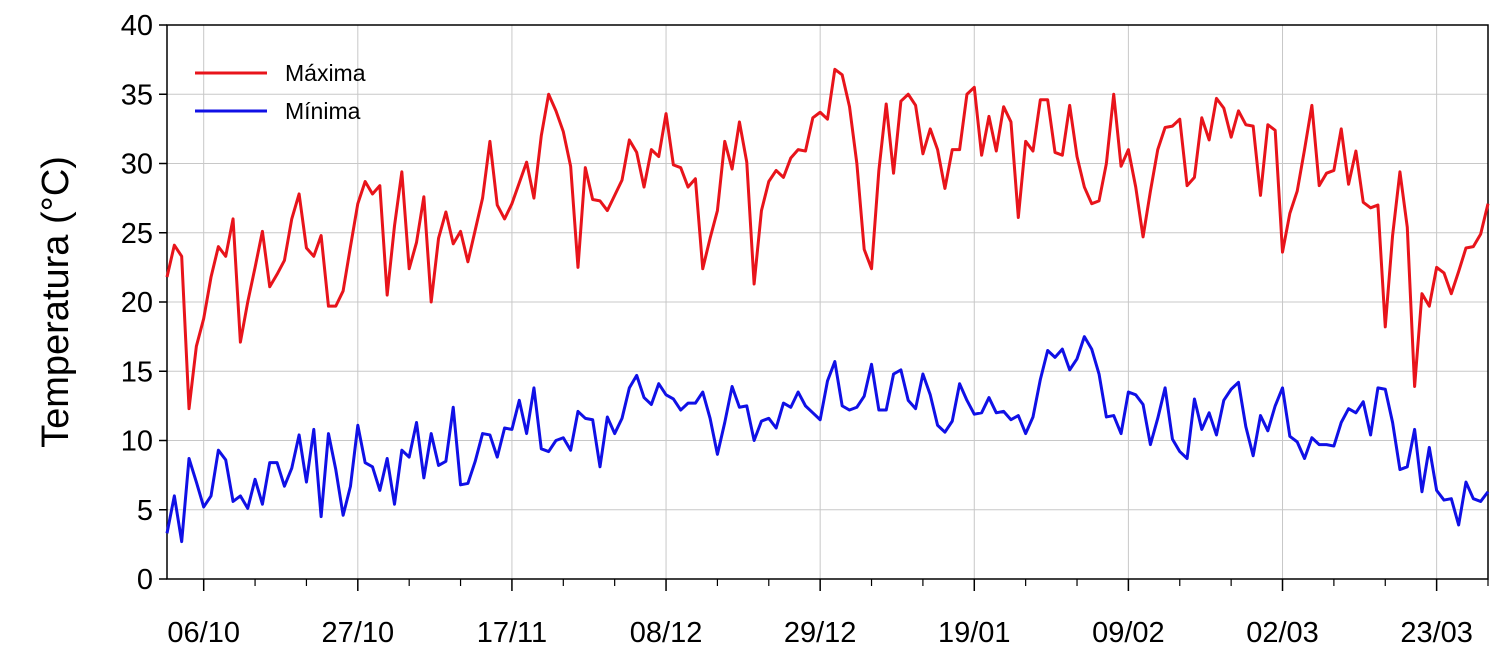 This screenshot has height=654, width=1491. I want to click on y-tick-label: 10, so click(137, 442).